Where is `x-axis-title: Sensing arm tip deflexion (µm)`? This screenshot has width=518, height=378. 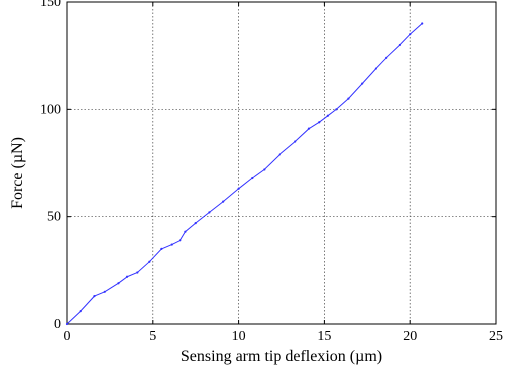
x-axis-title: Sensing arm tip deflexion (µm) is located at coordinates (281, 356).